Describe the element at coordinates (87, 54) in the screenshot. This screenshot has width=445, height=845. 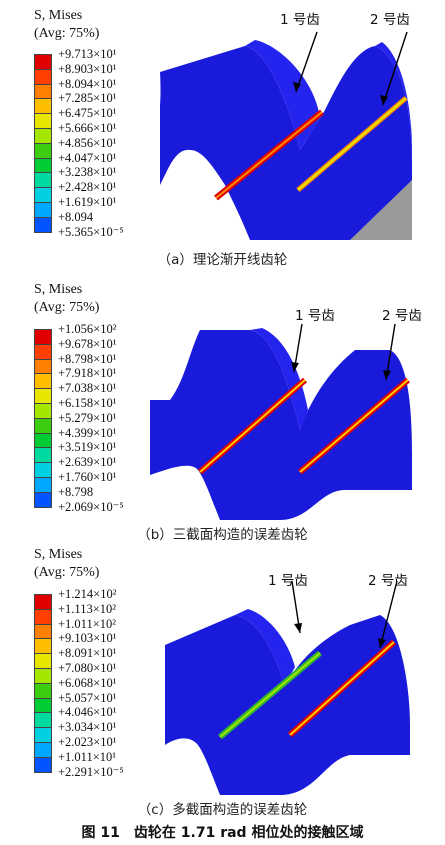
I see `legend-value: +9.713×10¹` at that location.